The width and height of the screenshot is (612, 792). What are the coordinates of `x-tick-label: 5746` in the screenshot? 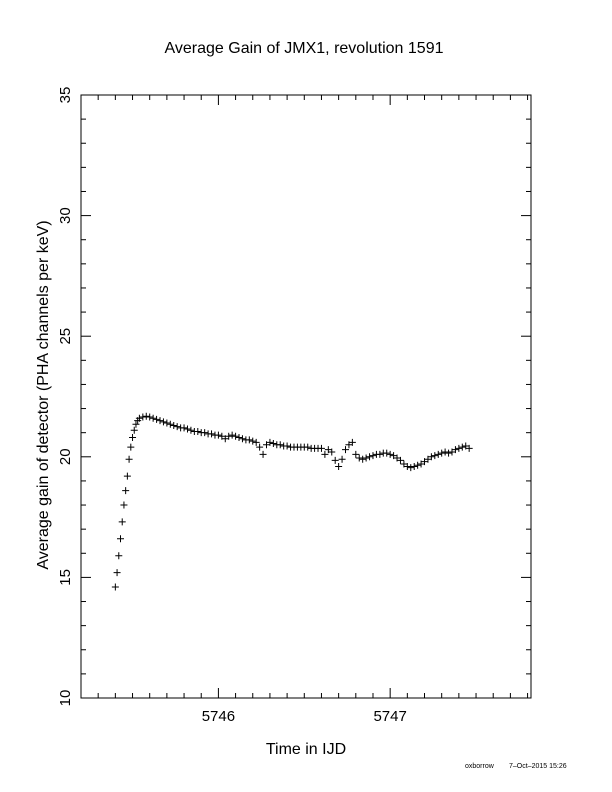 It's located at (218, 716).